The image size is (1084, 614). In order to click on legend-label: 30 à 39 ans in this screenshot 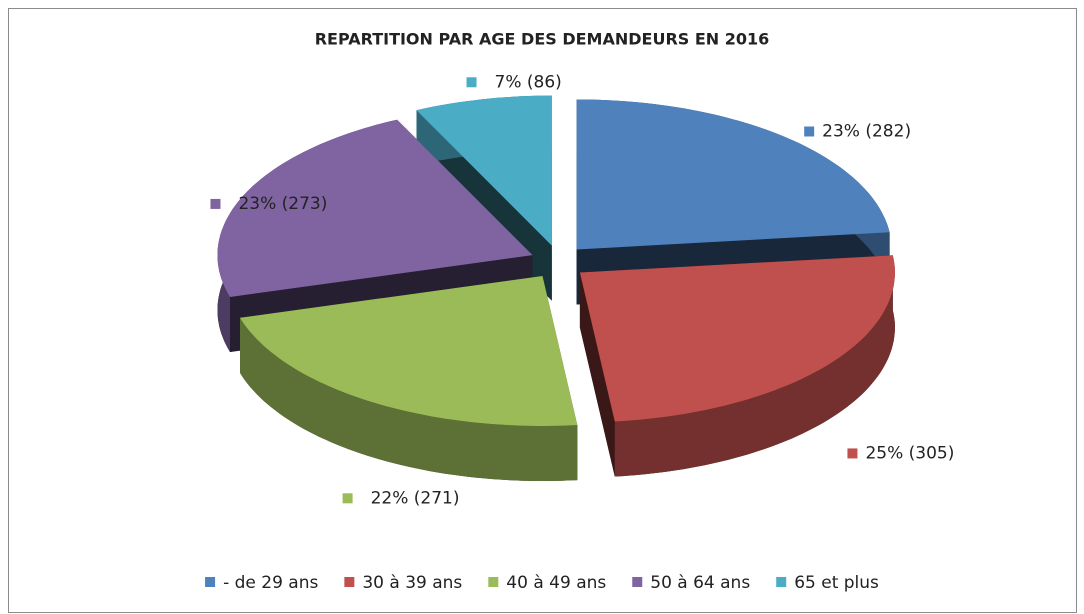, I will do `click(412, 583)`.